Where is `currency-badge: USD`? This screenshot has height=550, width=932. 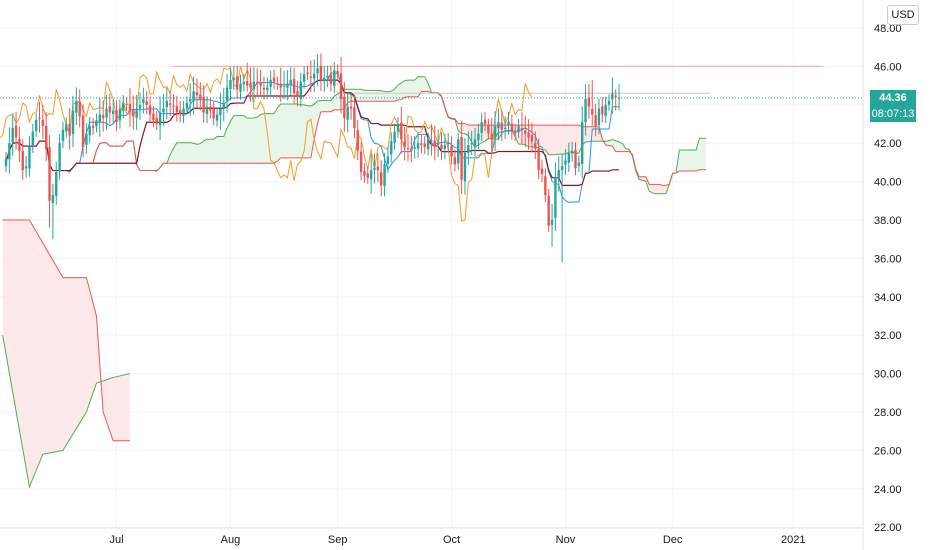
currency-badge: USD is located at coordinates (903, 15).